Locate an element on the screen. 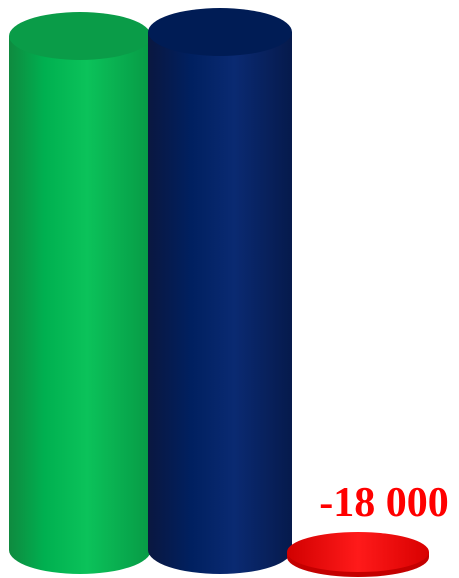 This screenshot has width=459, height=578. data-label-red: -18 000 is located at coordinates (384, 503).